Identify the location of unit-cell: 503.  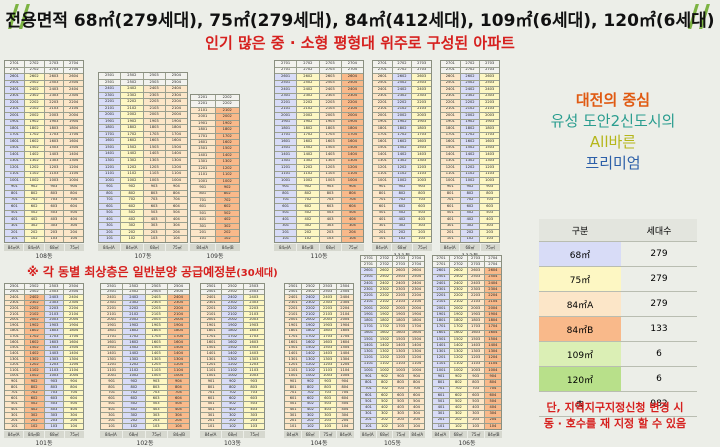
(475, 401).